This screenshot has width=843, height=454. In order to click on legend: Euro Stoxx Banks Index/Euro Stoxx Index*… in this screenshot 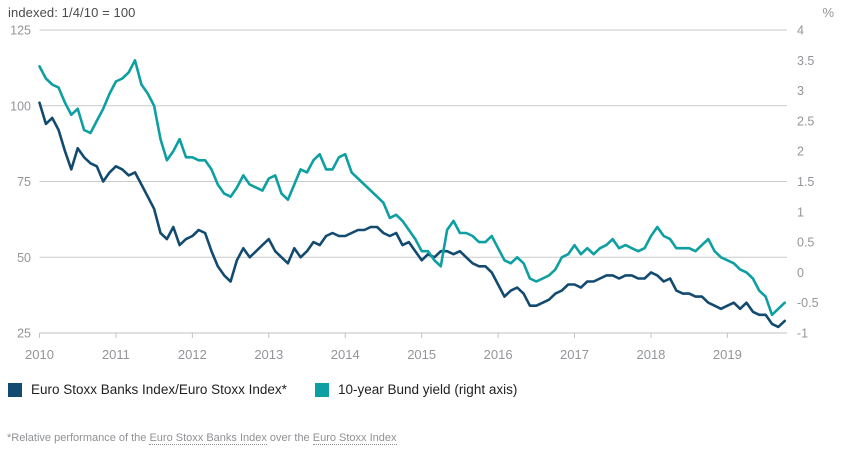, I will do `click(421, 391)`.